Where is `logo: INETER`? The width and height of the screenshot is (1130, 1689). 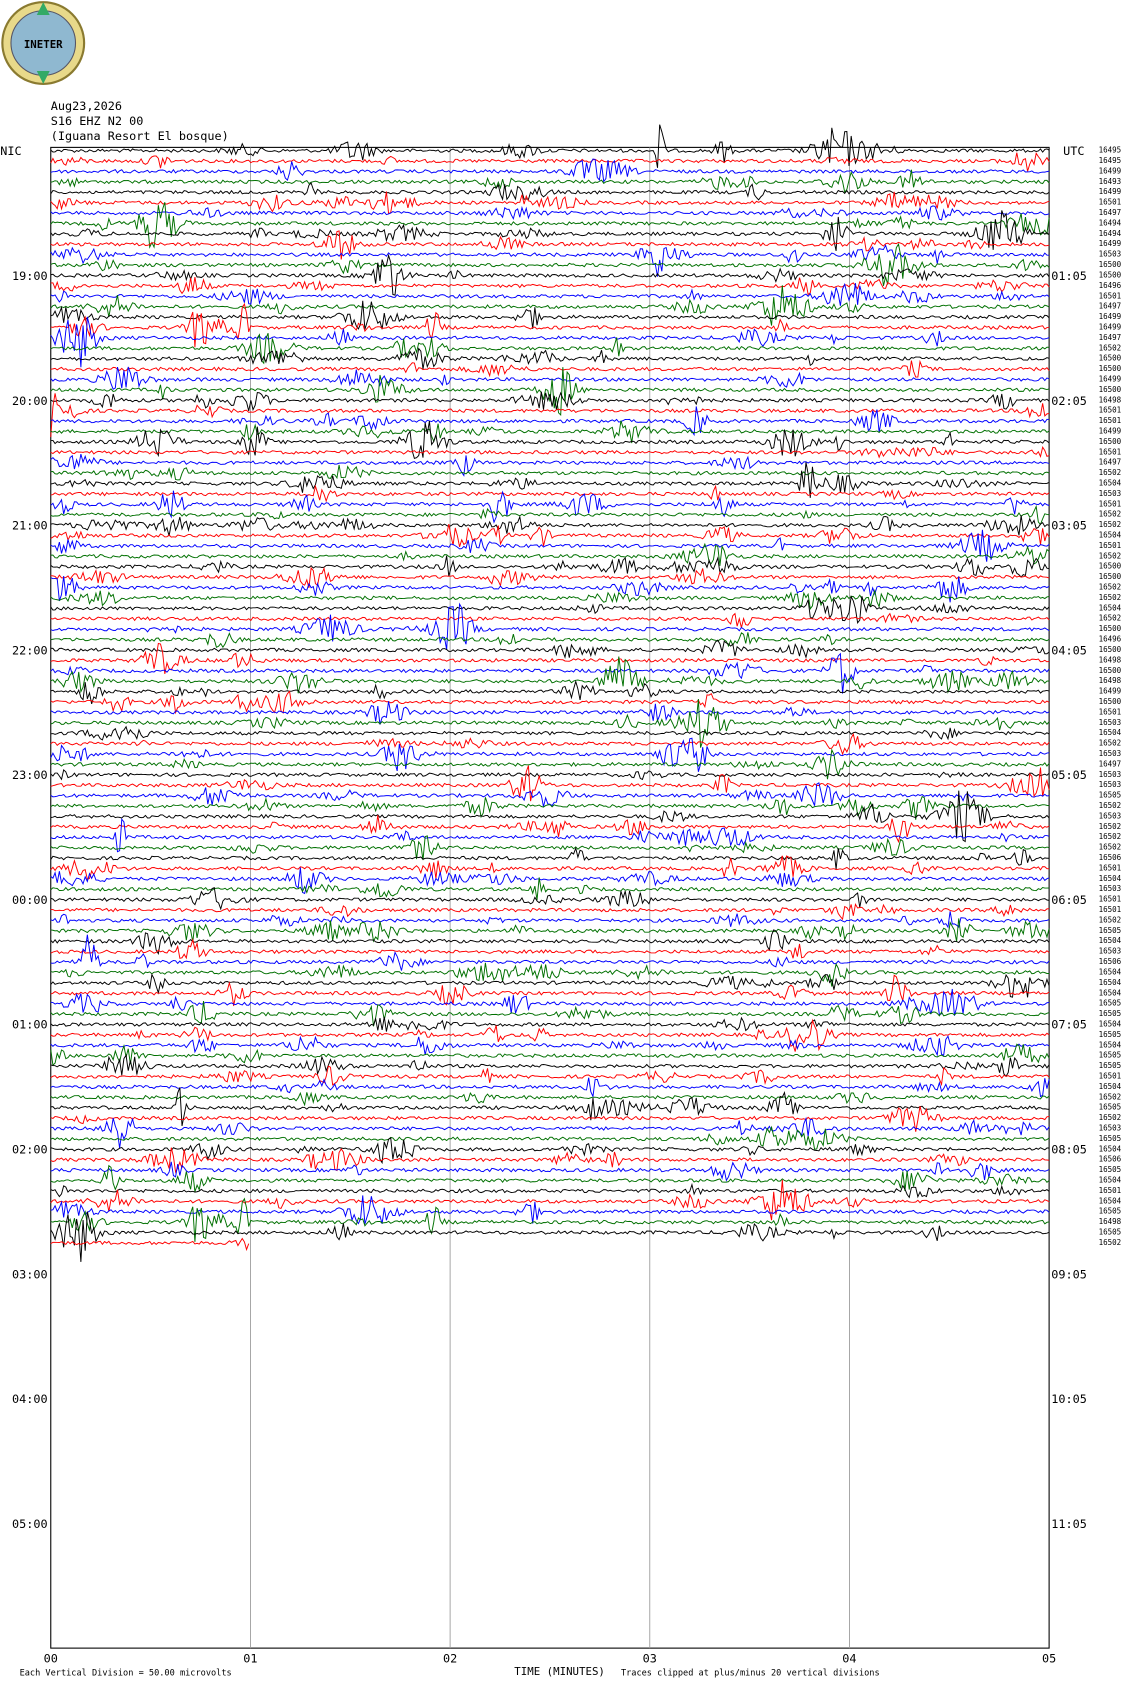
logo: INETER is located at coordinates (43, 43).